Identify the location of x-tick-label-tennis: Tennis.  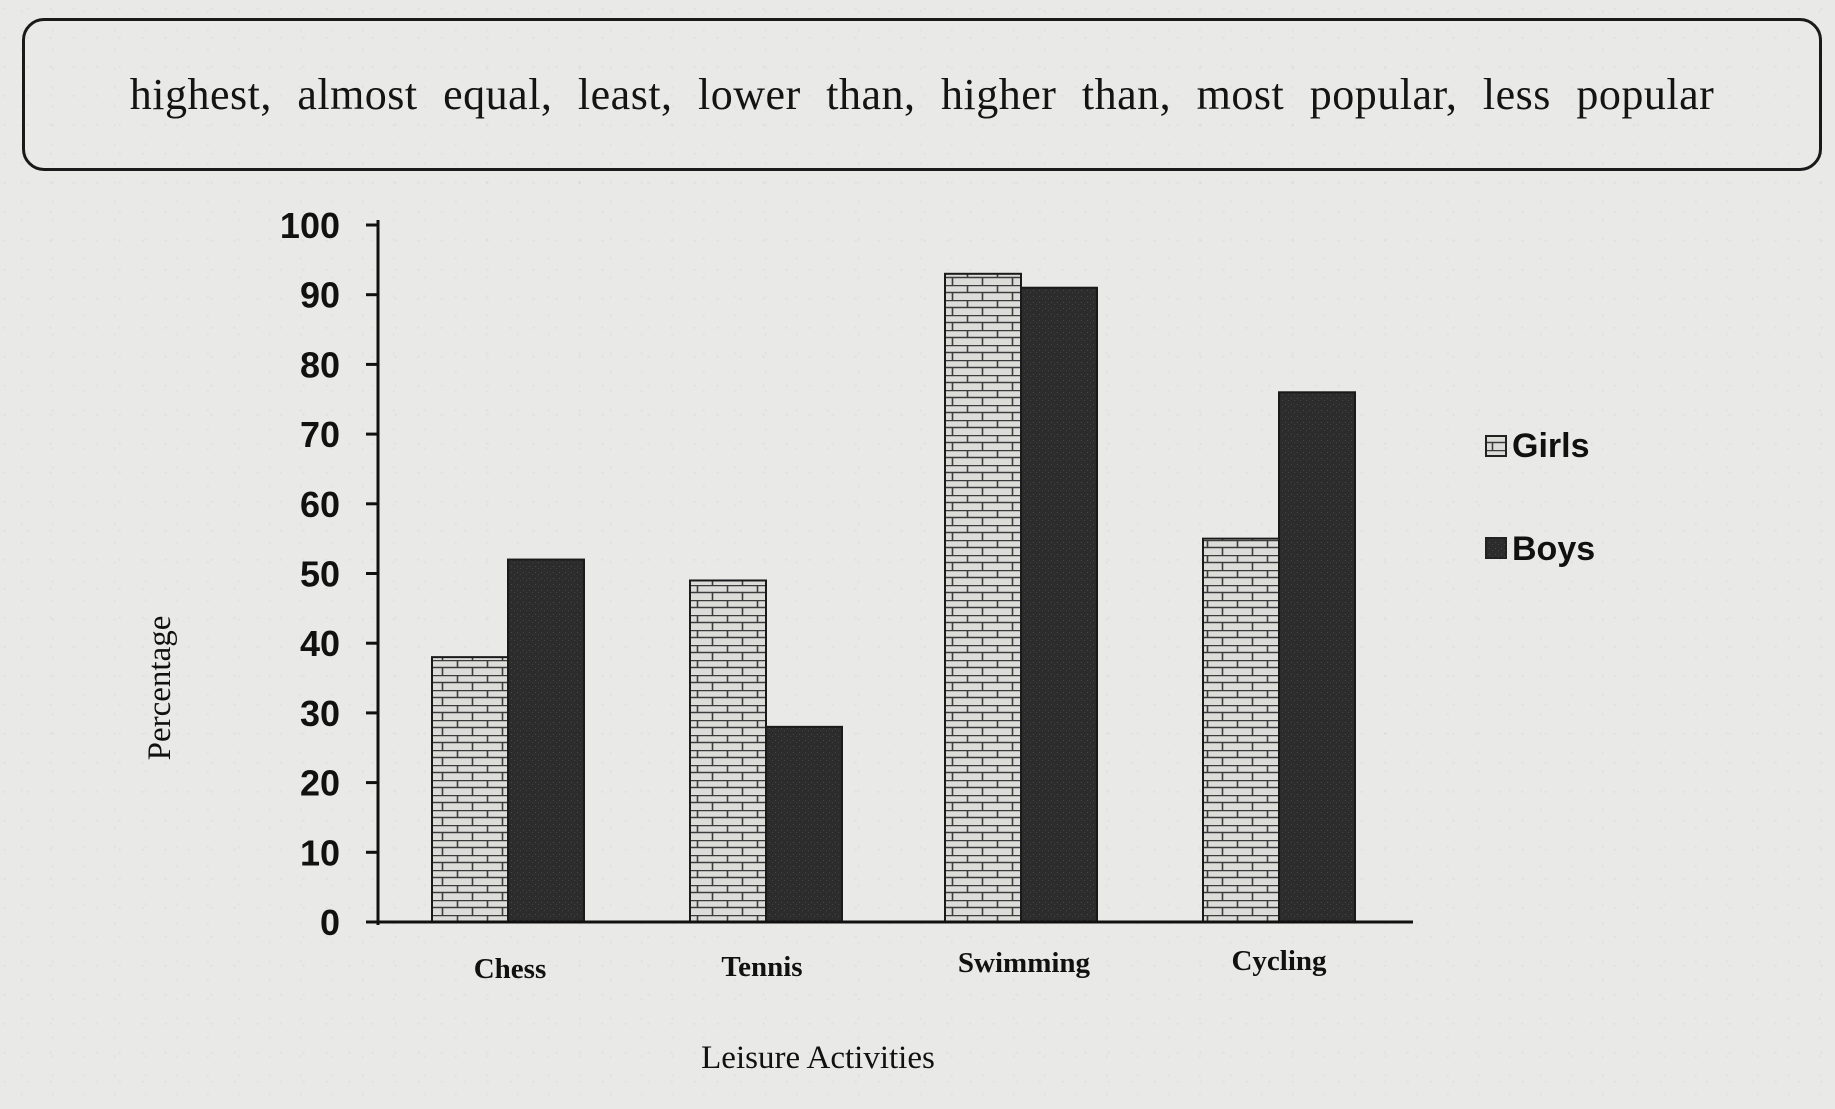
(761, 967).